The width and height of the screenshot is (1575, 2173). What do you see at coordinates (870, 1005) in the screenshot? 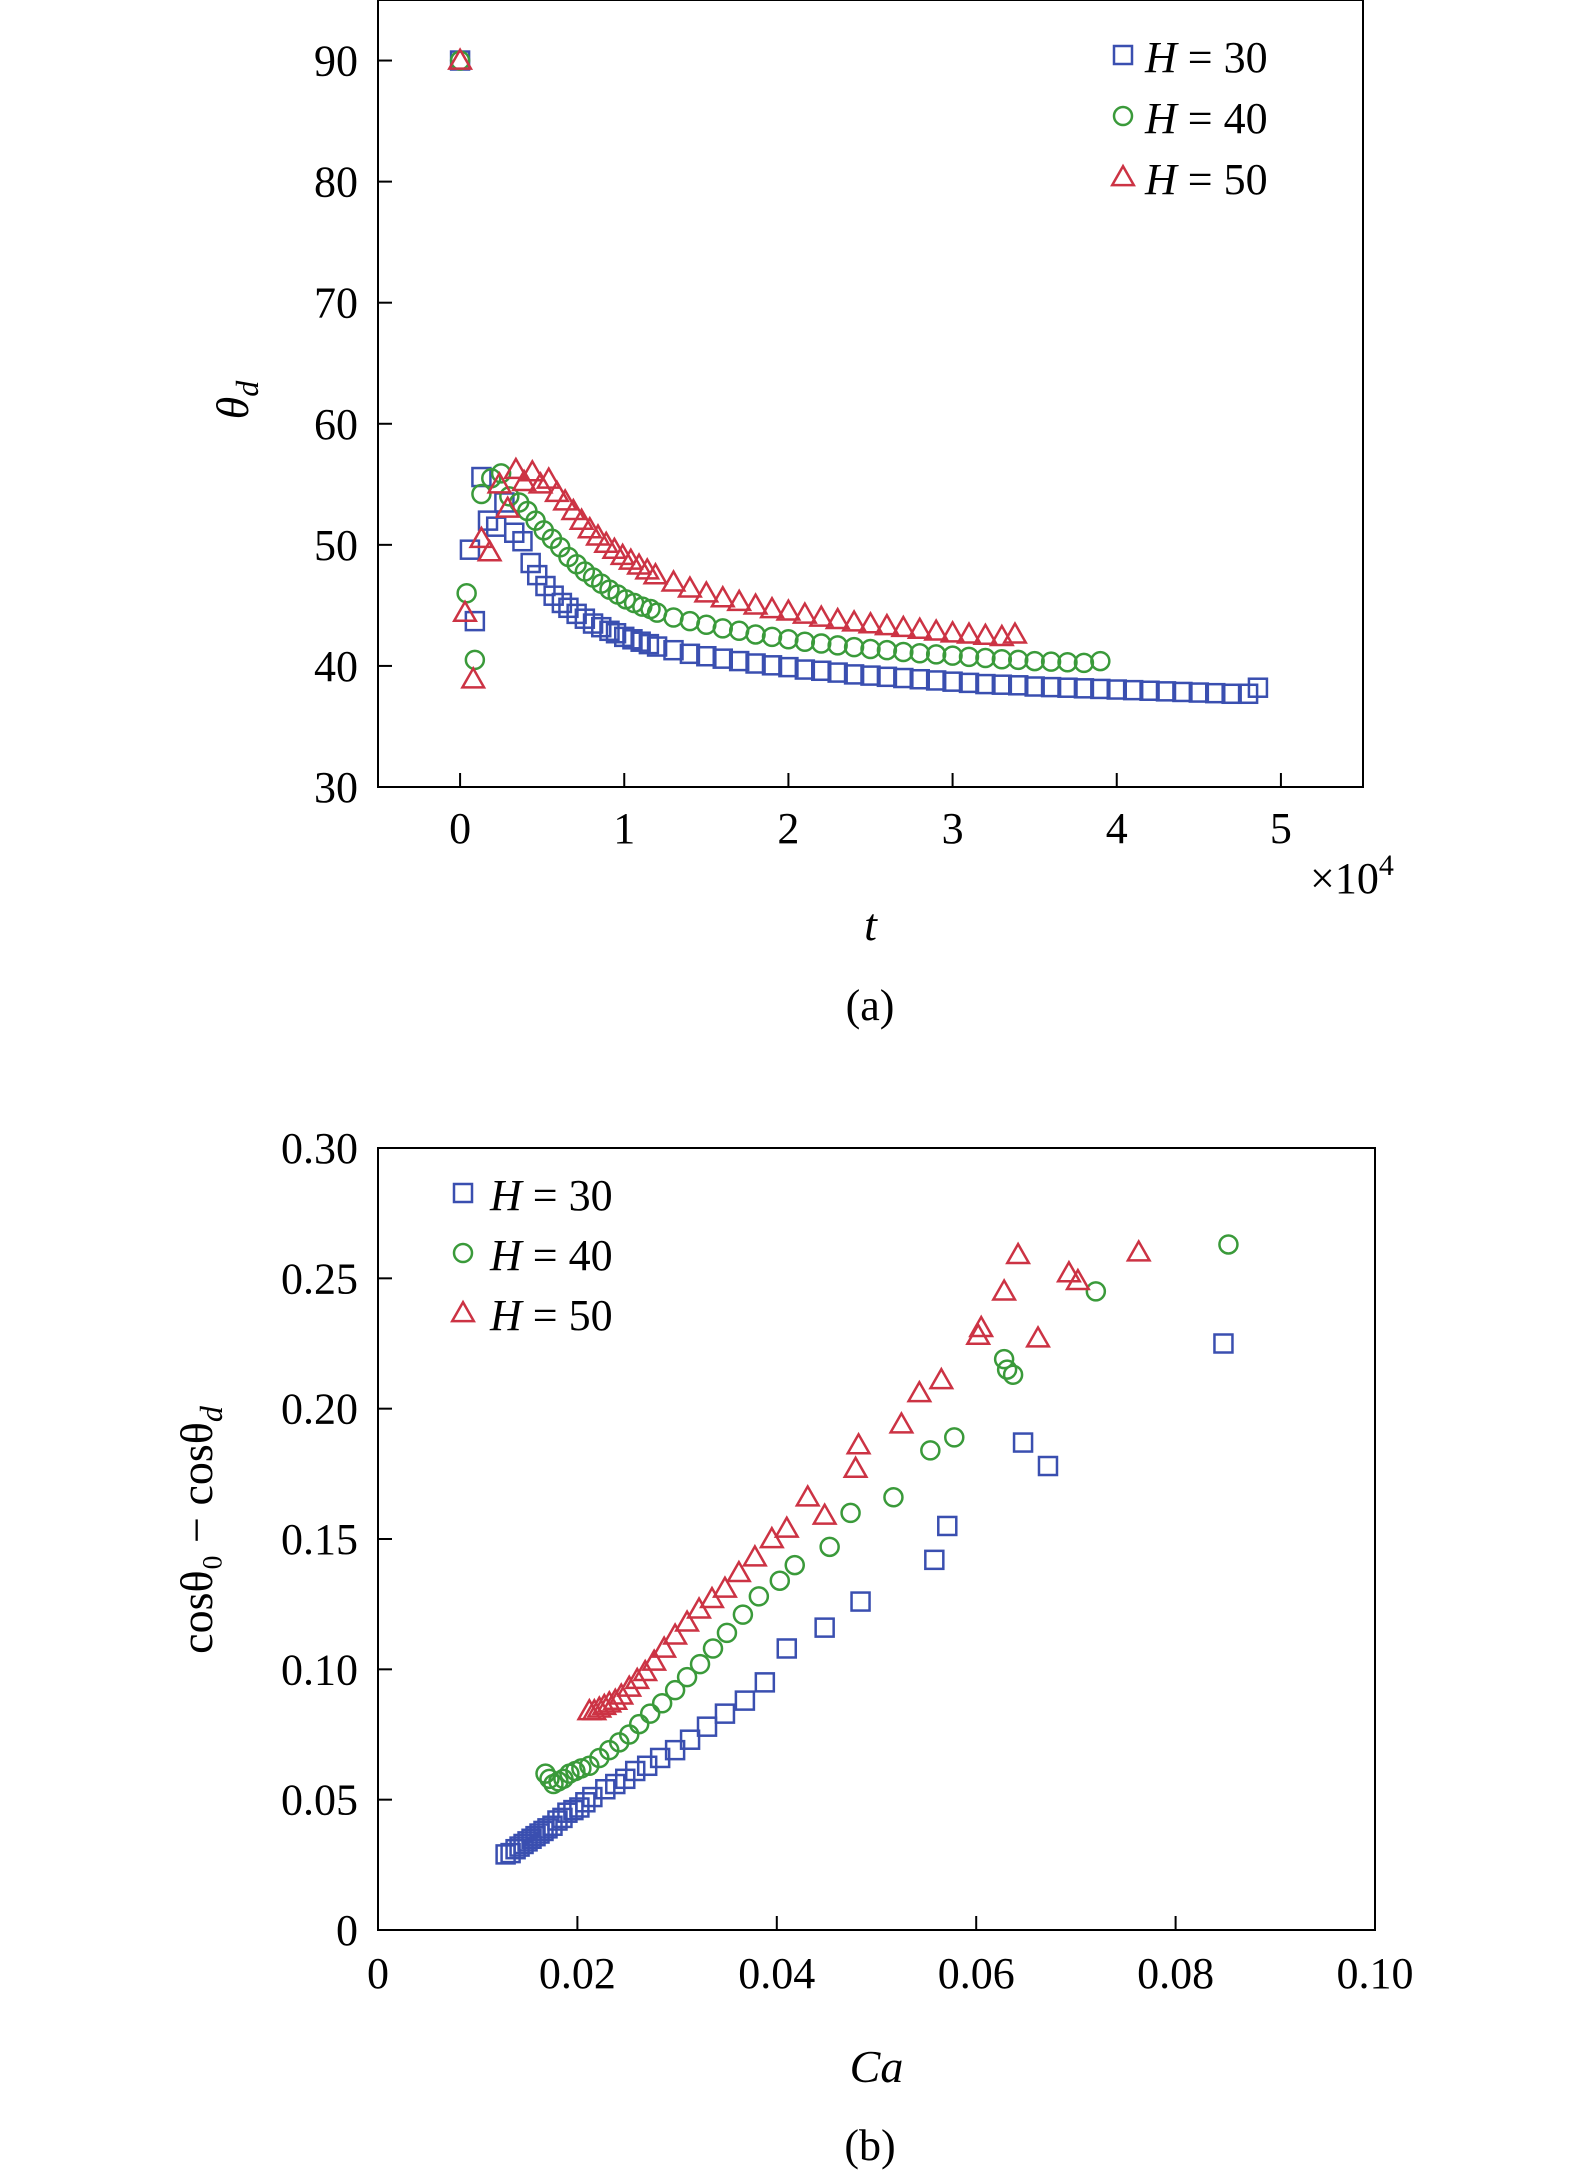
I see `panel-label: (a)` at bounding box center [870, 1005].